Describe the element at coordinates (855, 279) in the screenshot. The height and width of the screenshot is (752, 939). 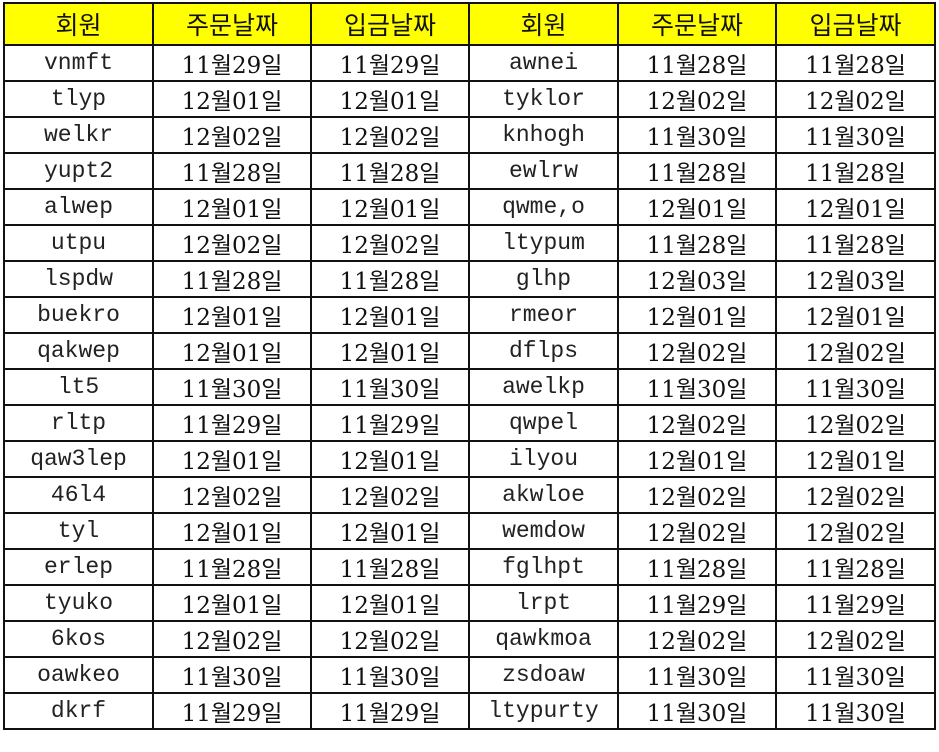
I see `cell-payment-date: 12월03일` at that location.